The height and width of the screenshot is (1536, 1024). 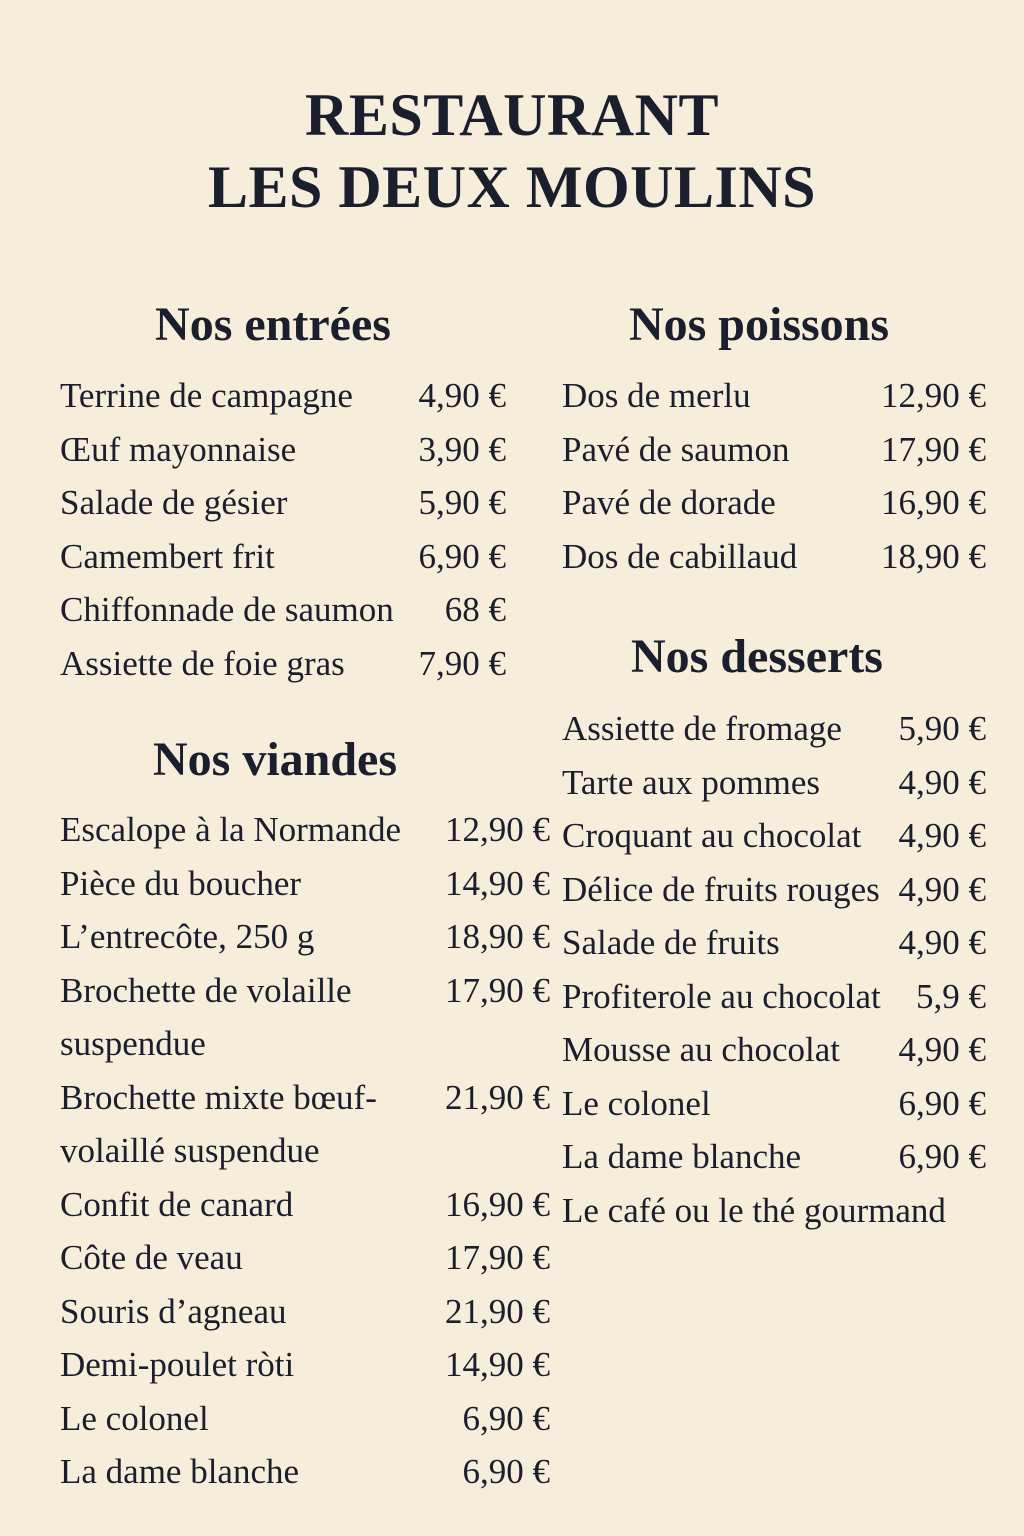 What do you see at coordinates (669, 502) in the screenshot?
I see `menu-item-name: Pavé de dorade` at bounding box center [669, 502].